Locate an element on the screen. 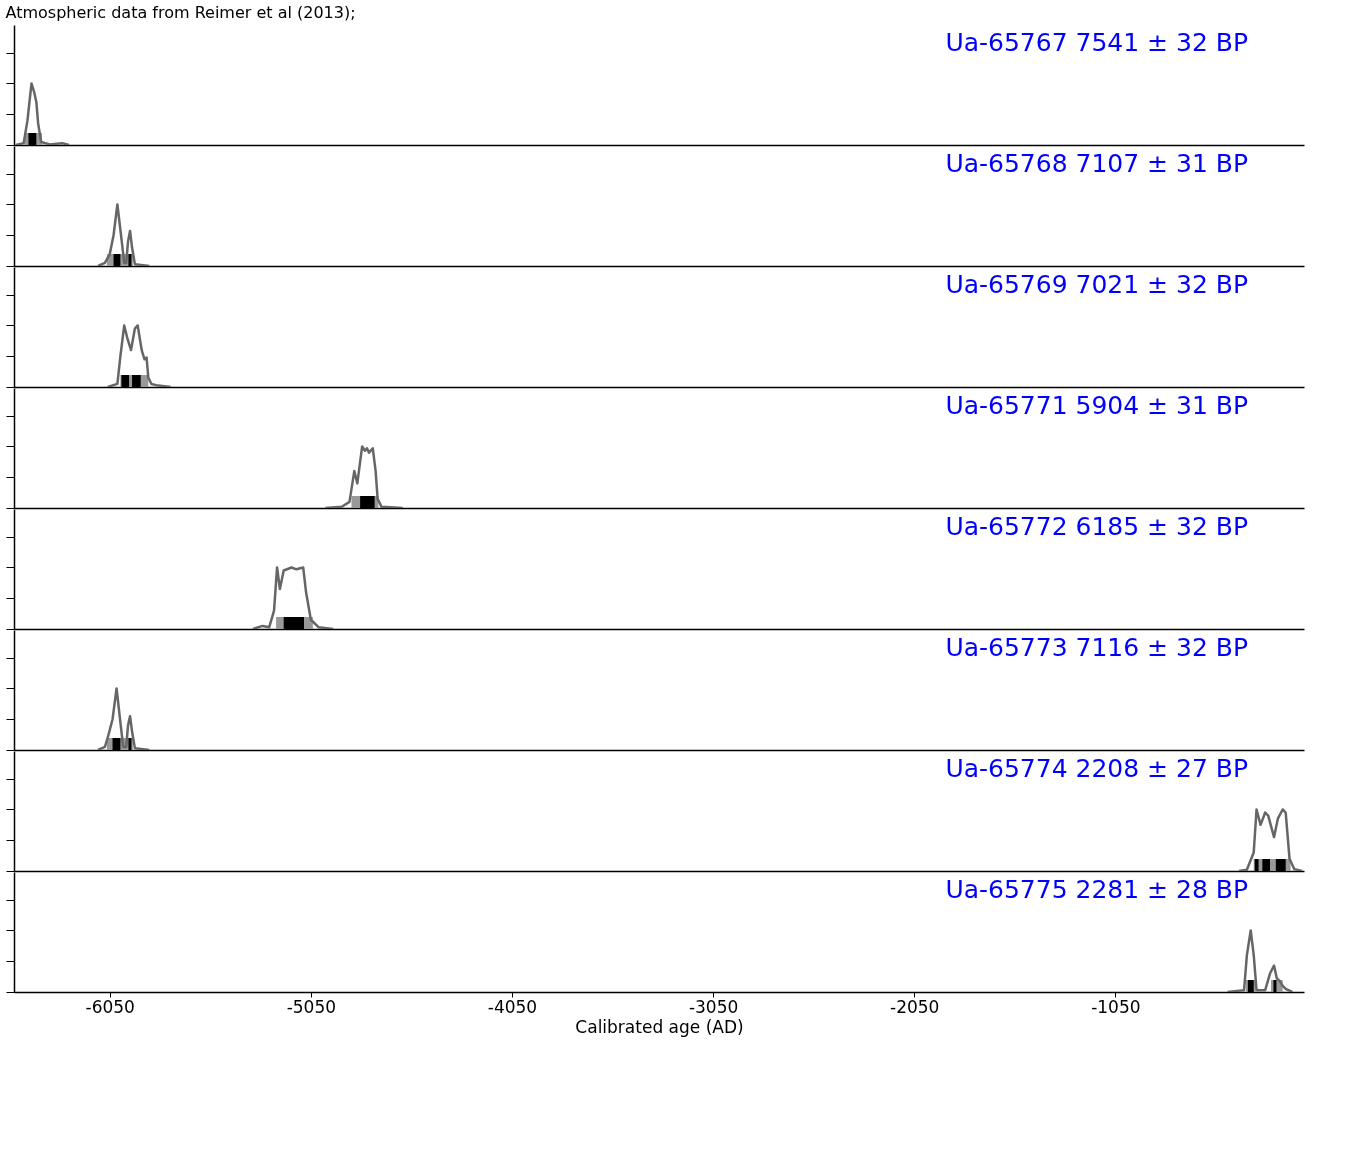 Image resolution: width=1352 pixels, height=1153 pixels. x-tick-label: -4050 is located at coordinates (512, 1006).